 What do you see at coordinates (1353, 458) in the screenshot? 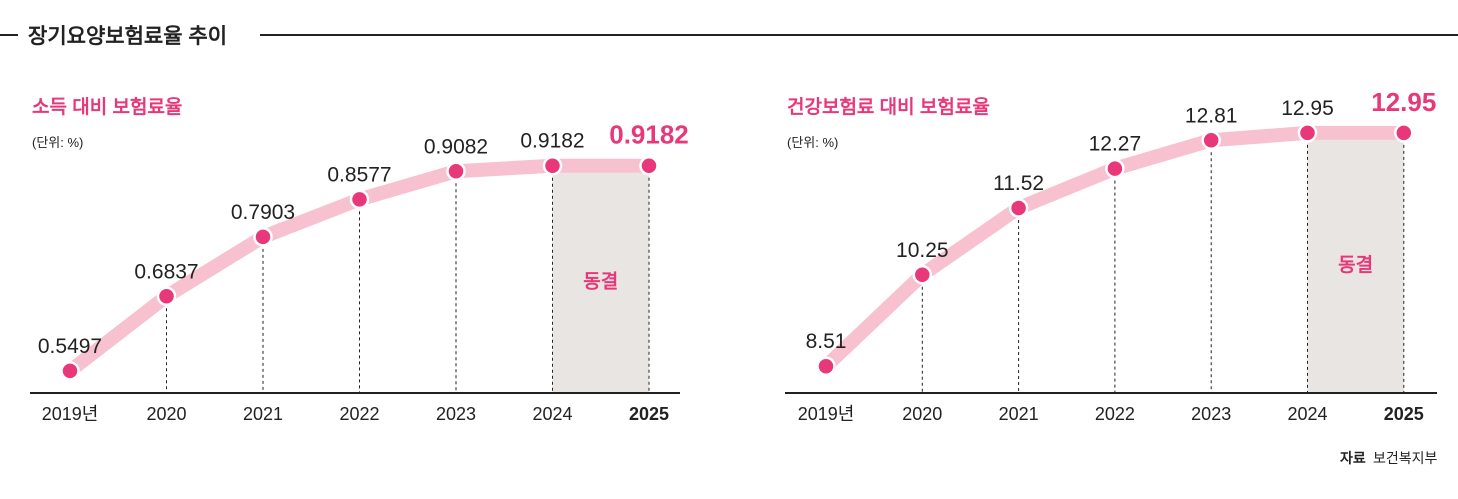
I see `source-label: 자료` at bounding box center [1353, 458].